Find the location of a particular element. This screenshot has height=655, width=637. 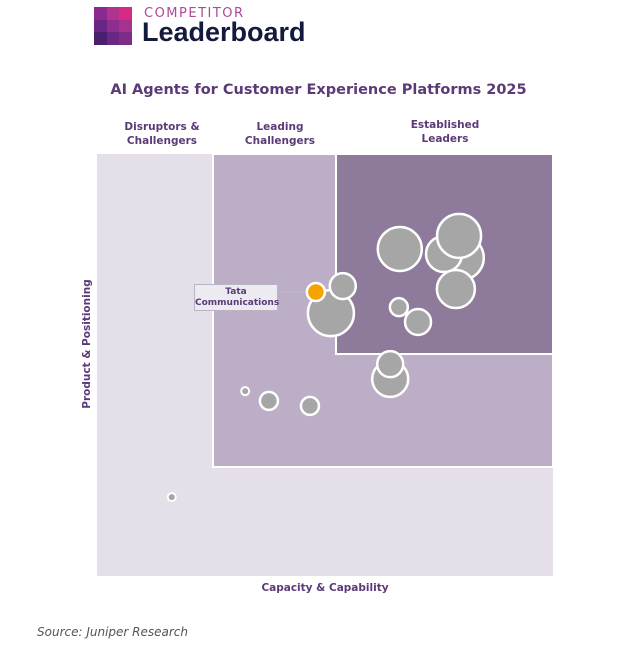

quadrant-label-established-leaders: Established Leaders is located at coordinates (445, 132).